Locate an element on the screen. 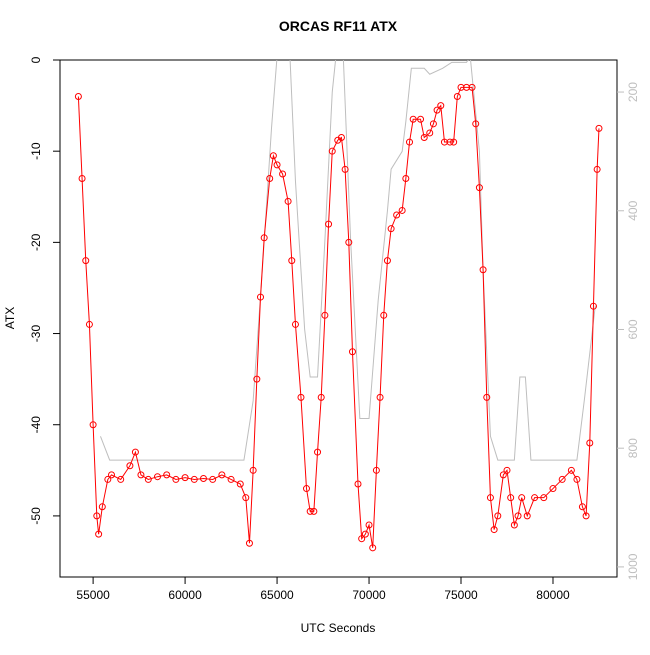 Image resolution: width=650 pixels, height=655 pixels. y2-tick-label: 600 is located at coordinates (633, 329).